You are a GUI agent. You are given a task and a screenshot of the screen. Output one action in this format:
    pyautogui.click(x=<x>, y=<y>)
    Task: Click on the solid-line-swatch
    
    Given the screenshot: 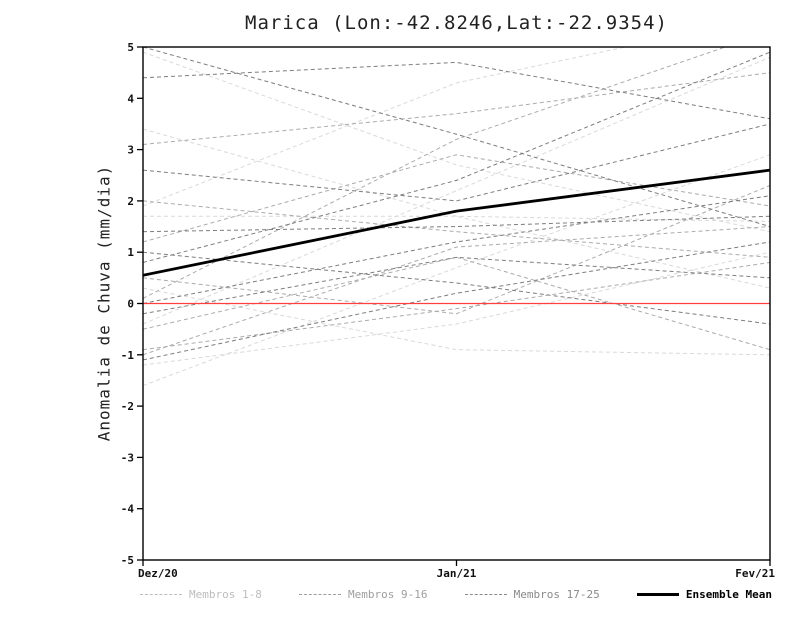 What is the action you would take?
    pyautogui.click(x=657, y=594)
    